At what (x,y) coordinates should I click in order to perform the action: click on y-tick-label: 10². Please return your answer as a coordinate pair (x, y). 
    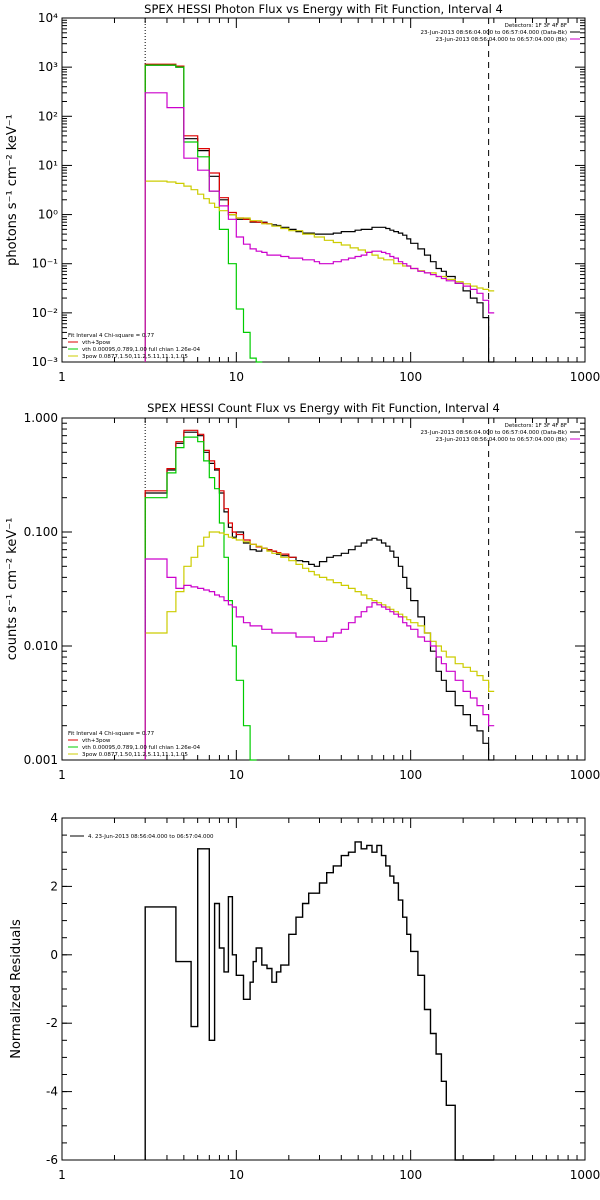
    Looking at the image, I should click on (48, 116).